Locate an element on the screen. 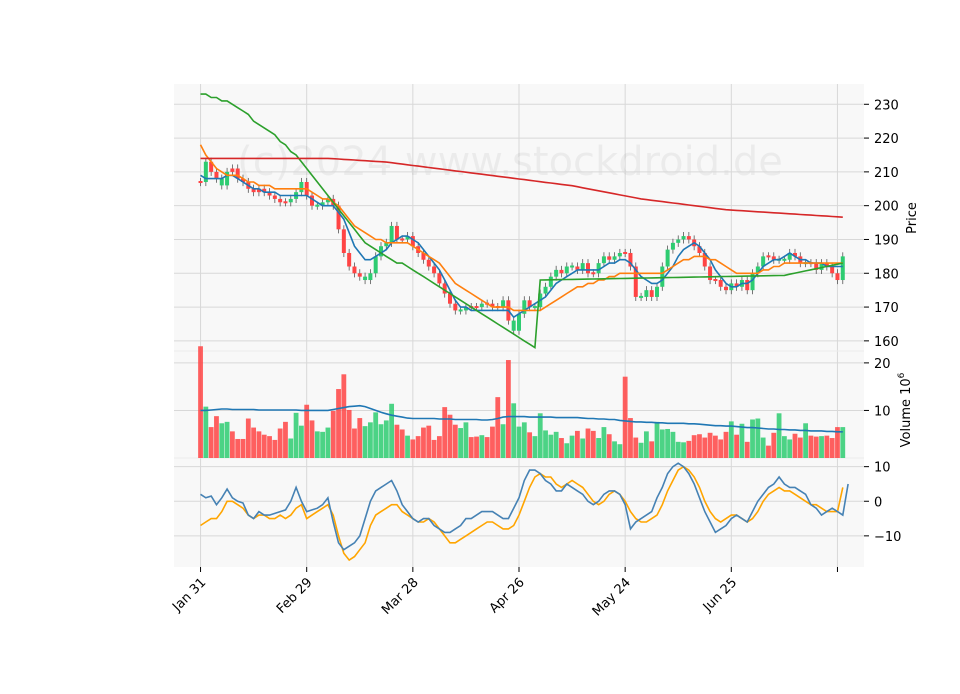  price-axis-tick-label: 200 is located at coordinates (886, 207).